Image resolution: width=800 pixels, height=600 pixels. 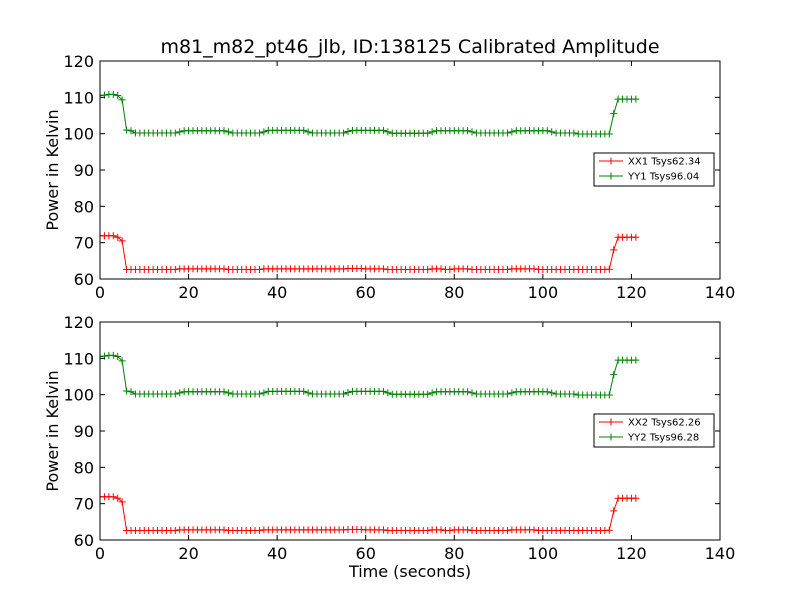 What do you see at coordinates (366, 292) in the screenshot?
I see `x-tick-label: 60` at bounding box center [366, 292].